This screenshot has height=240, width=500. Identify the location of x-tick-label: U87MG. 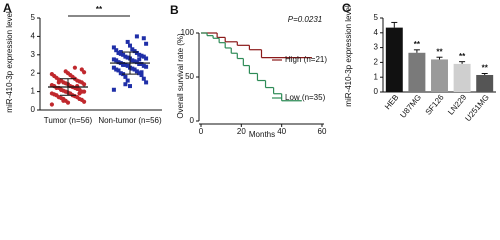
(410, 106).